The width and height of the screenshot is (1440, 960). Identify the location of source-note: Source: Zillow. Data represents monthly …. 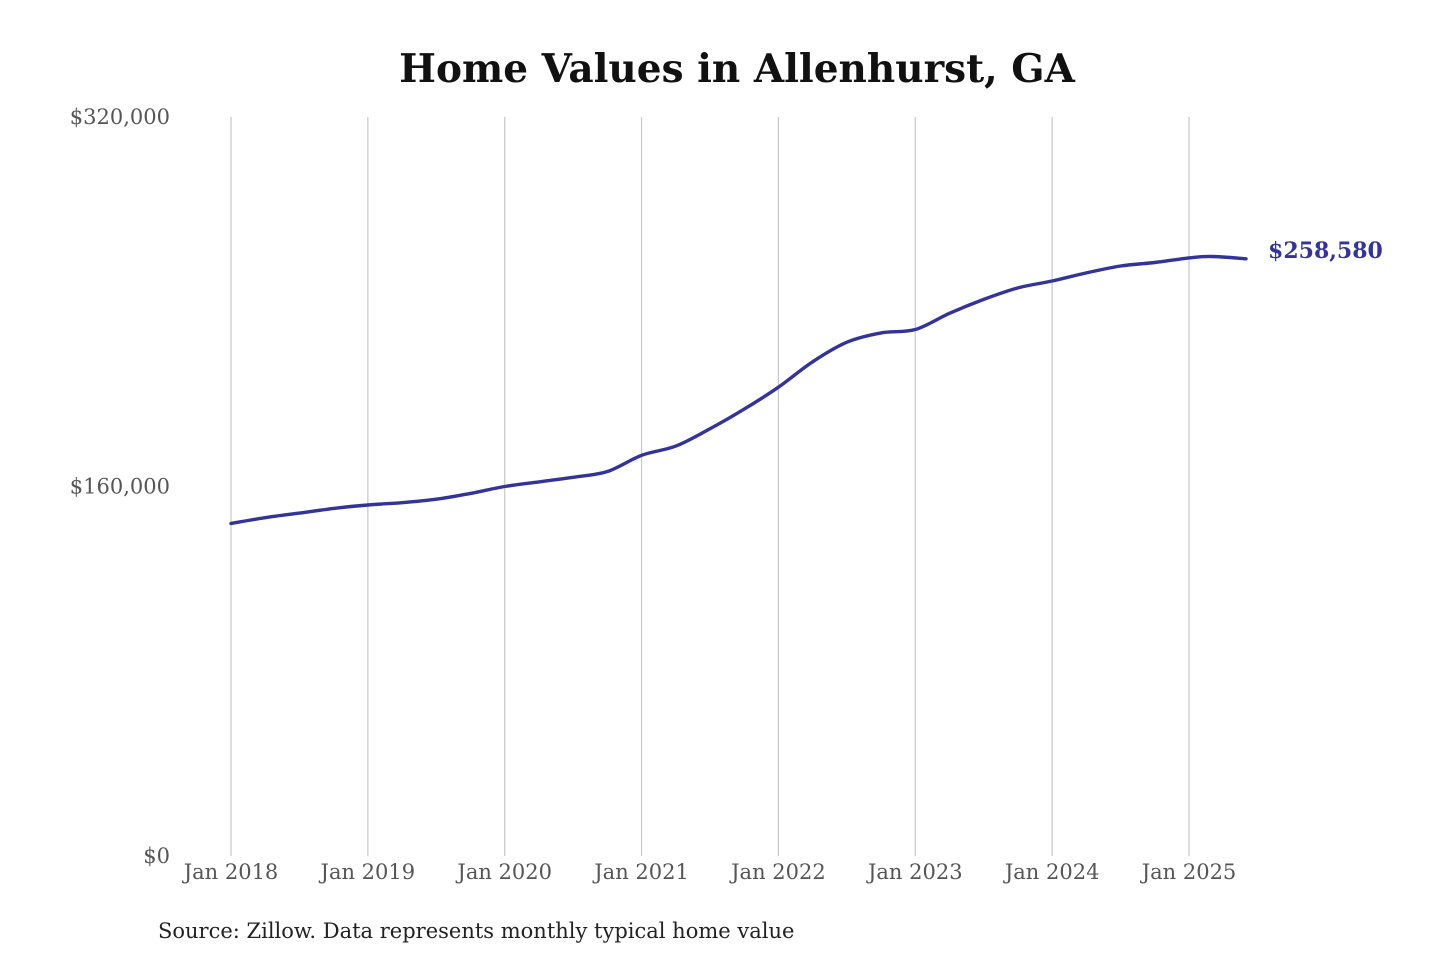
(476, 931).